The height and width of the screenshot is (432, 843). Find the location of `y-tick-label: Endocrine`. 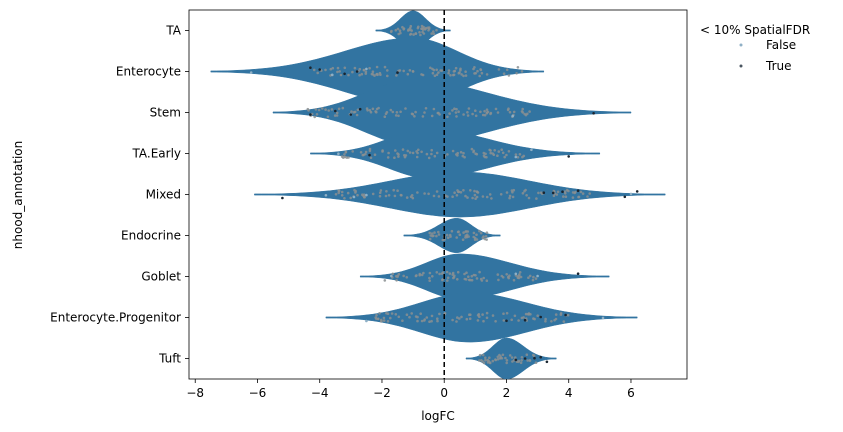

y-tick-label: Endocrine is located at coordinates (151, 236).